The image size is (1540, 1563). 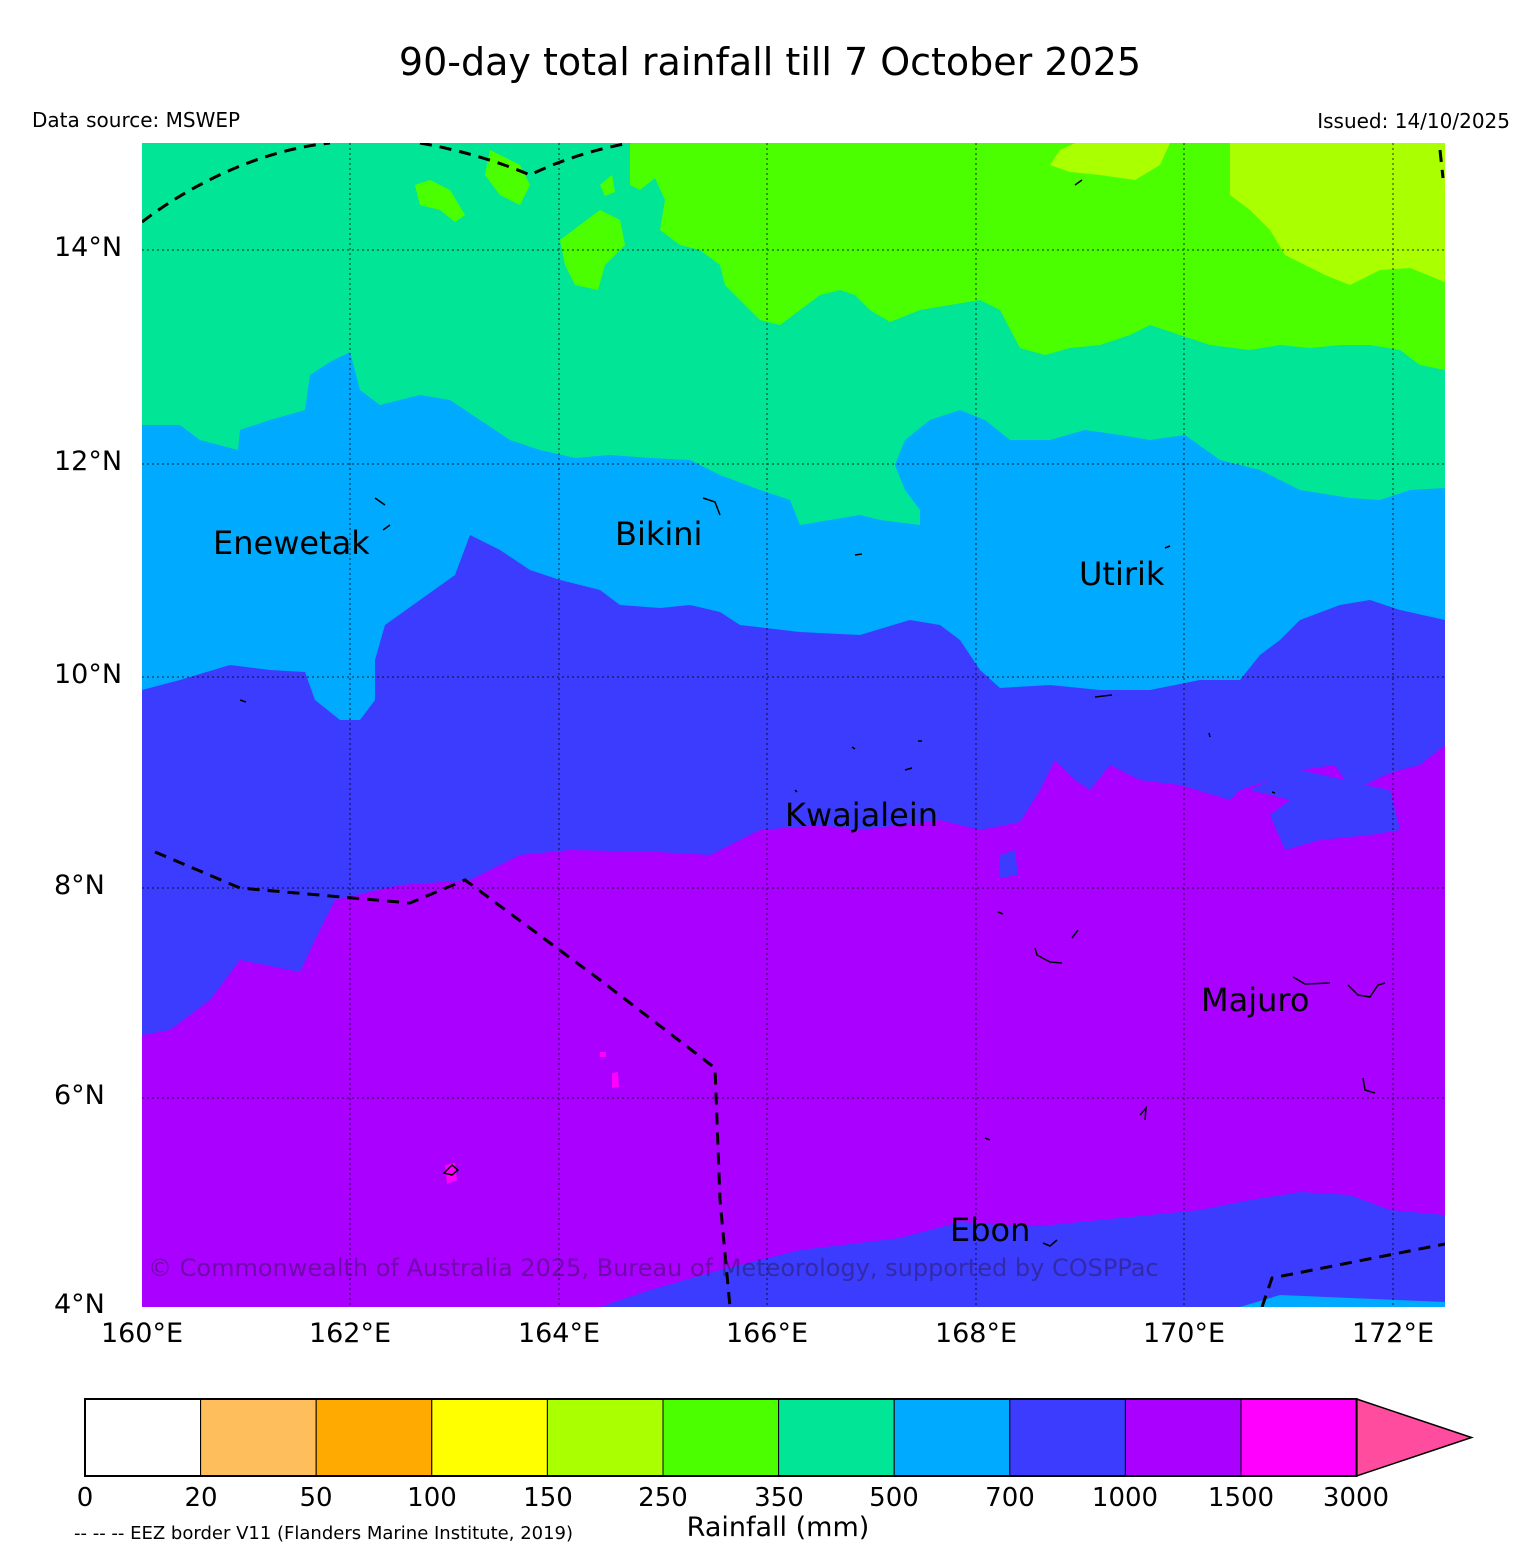 I want to click on lat-label-10n: 10°N, so click(x=88, y=674).